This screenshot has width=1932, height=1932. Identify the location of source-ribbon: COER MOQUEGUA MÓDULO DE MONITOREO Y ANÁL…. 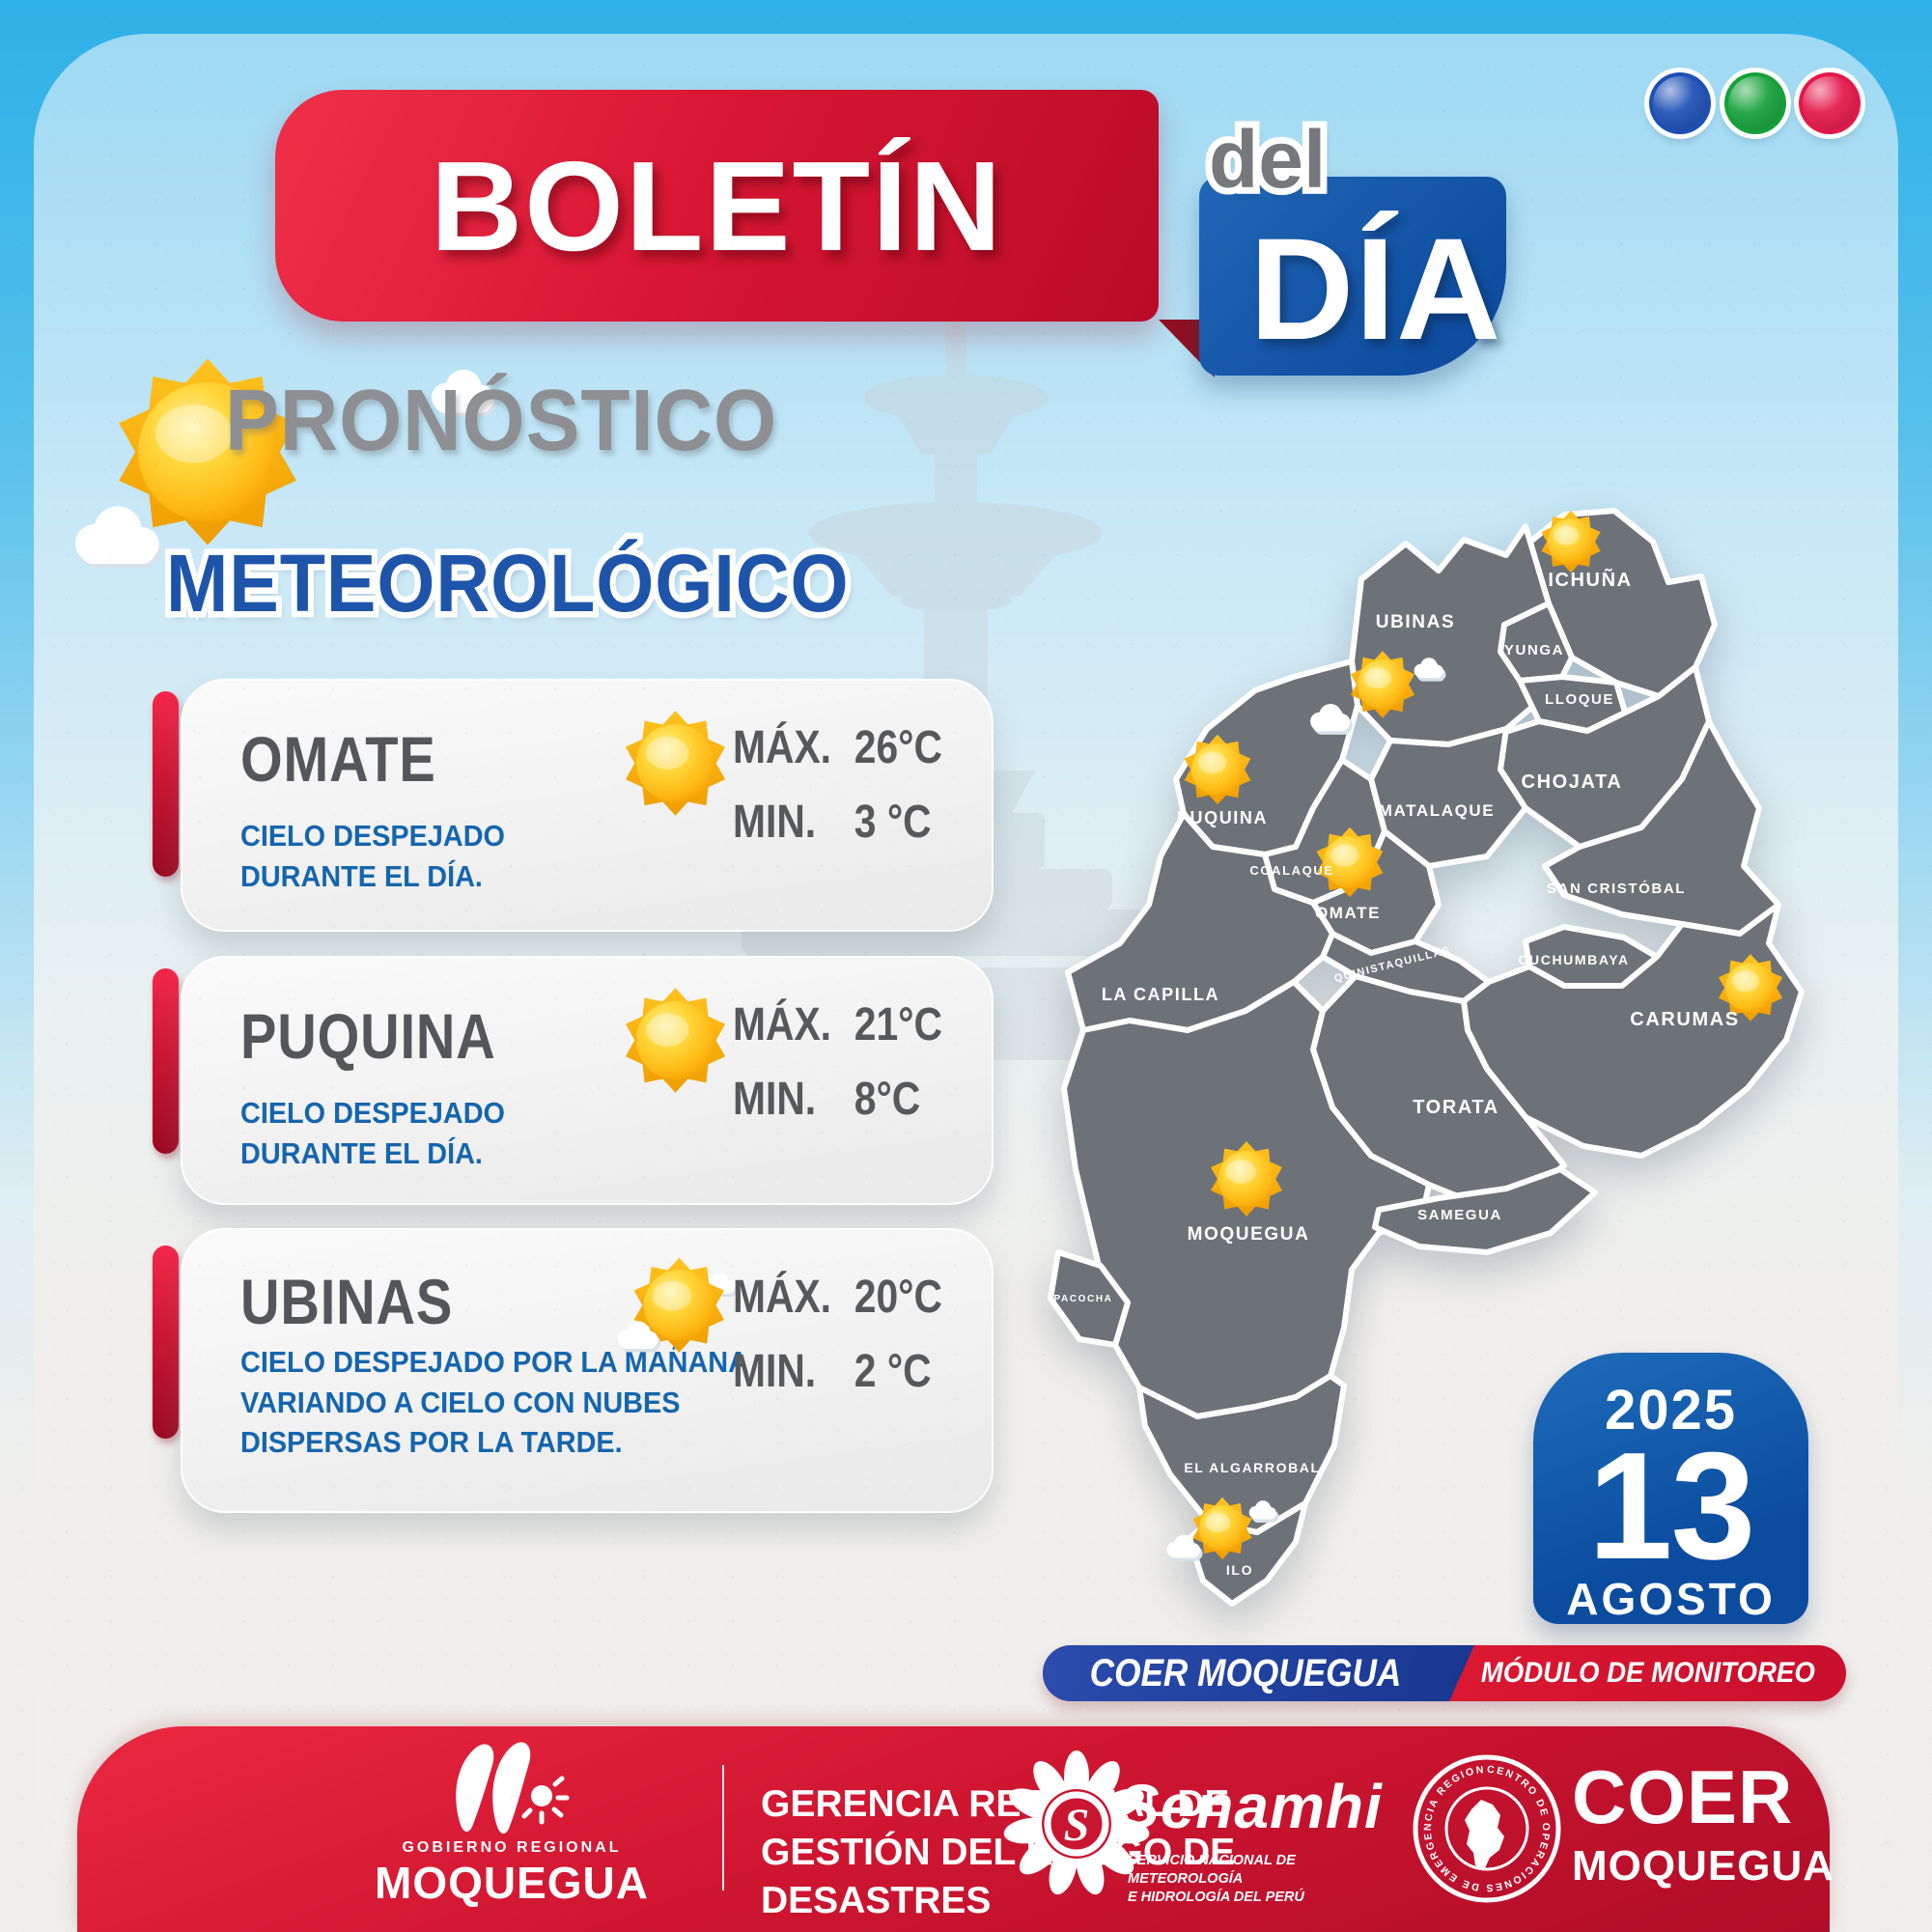
(1445, 1673).